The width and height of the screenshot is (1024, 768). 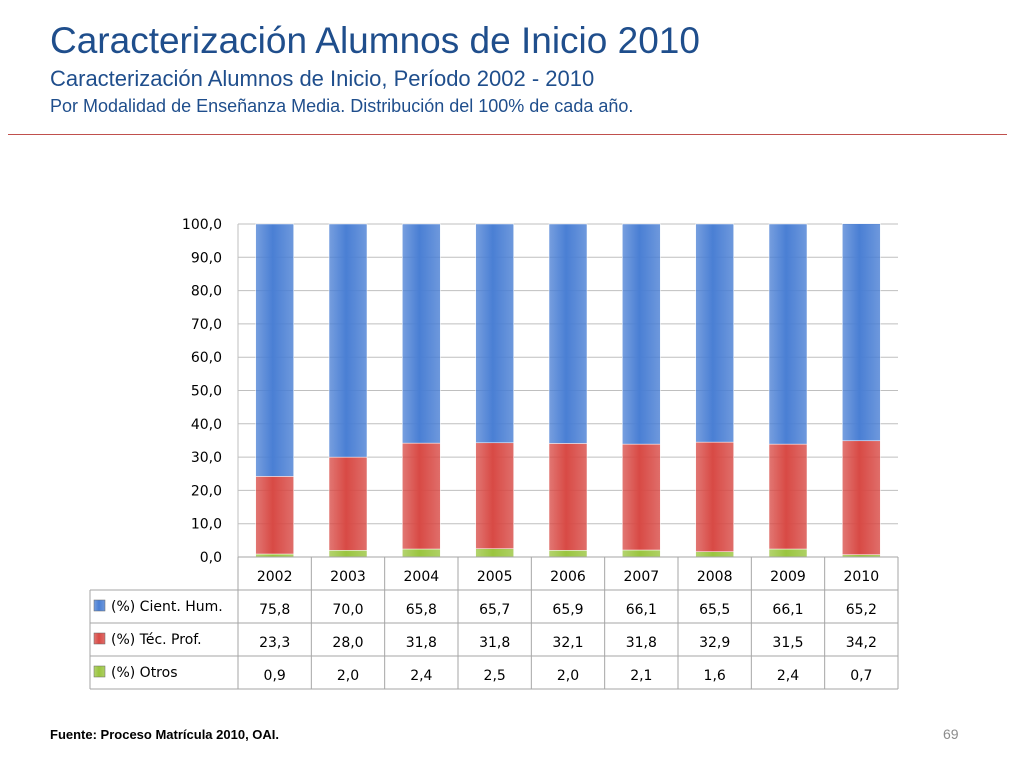 I want to click on x-tick-label: 2010, so click(x=862, y=577).